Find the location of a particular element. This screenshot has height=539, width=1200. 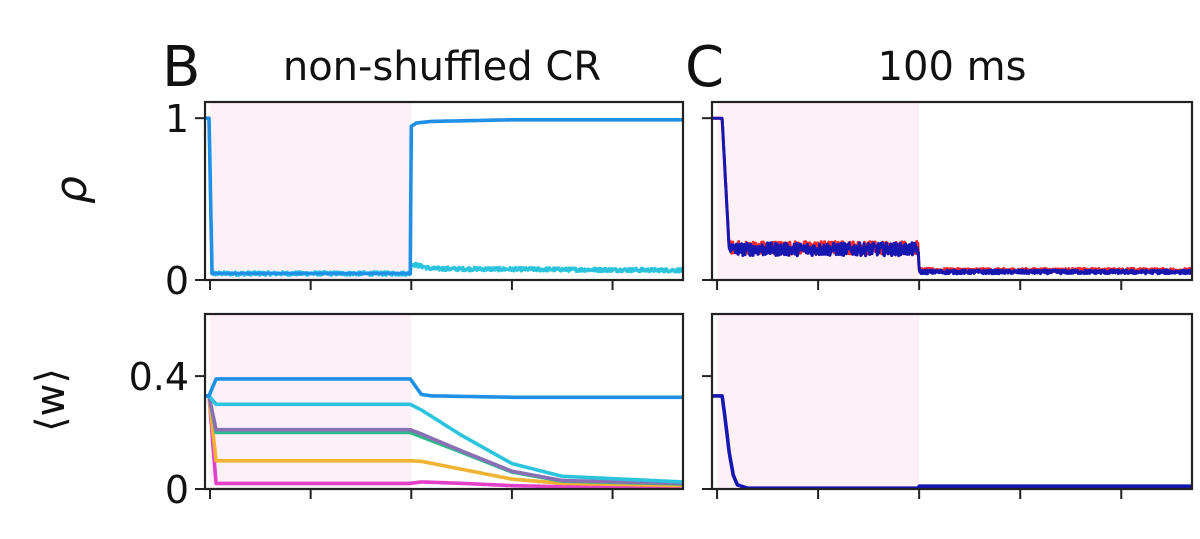

plot-c-rho is located at coordinates (948, 195).